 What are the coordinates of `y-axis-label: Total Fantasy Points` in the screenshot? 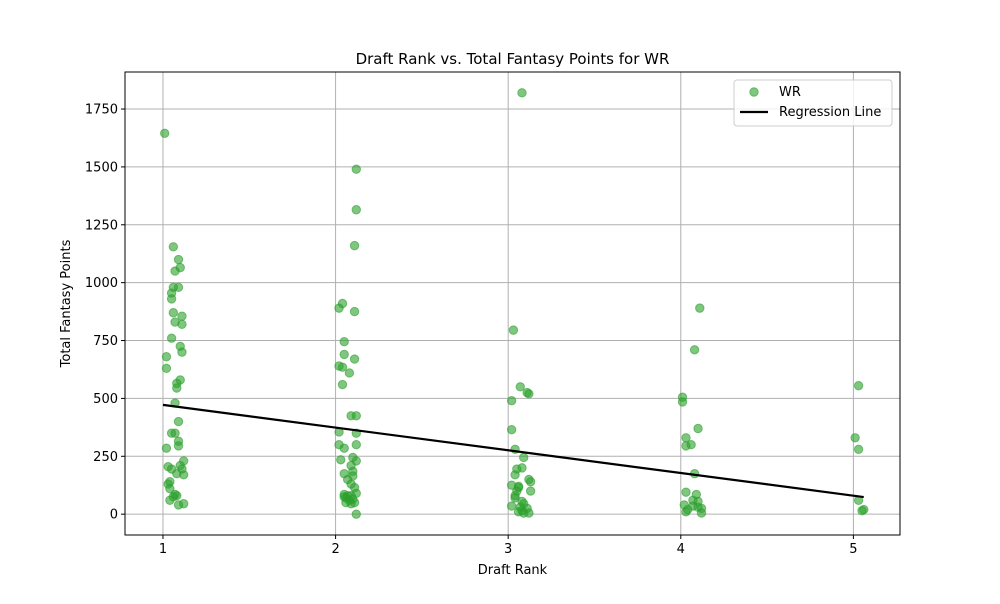 It's located at (66, 303).